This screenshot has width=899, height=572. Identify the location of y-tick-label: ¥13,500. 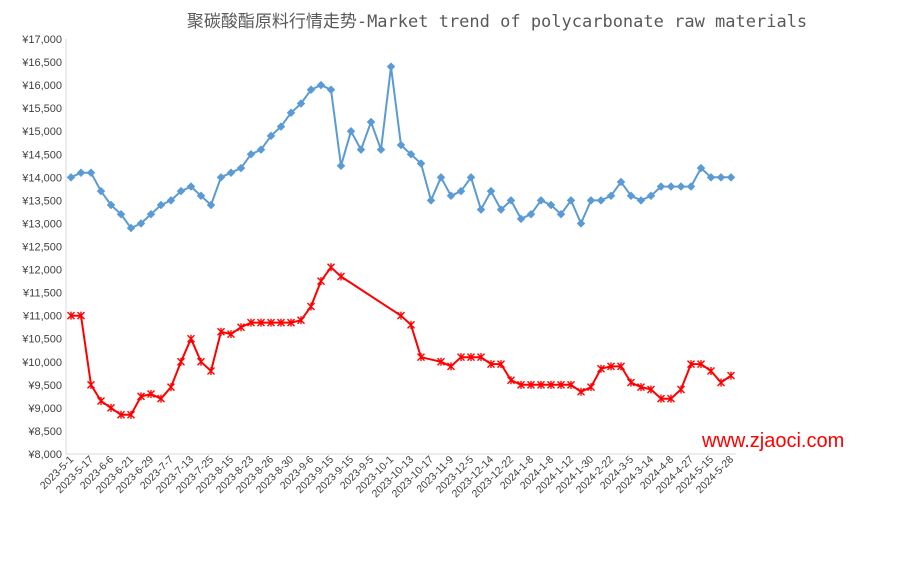
(41, 201).